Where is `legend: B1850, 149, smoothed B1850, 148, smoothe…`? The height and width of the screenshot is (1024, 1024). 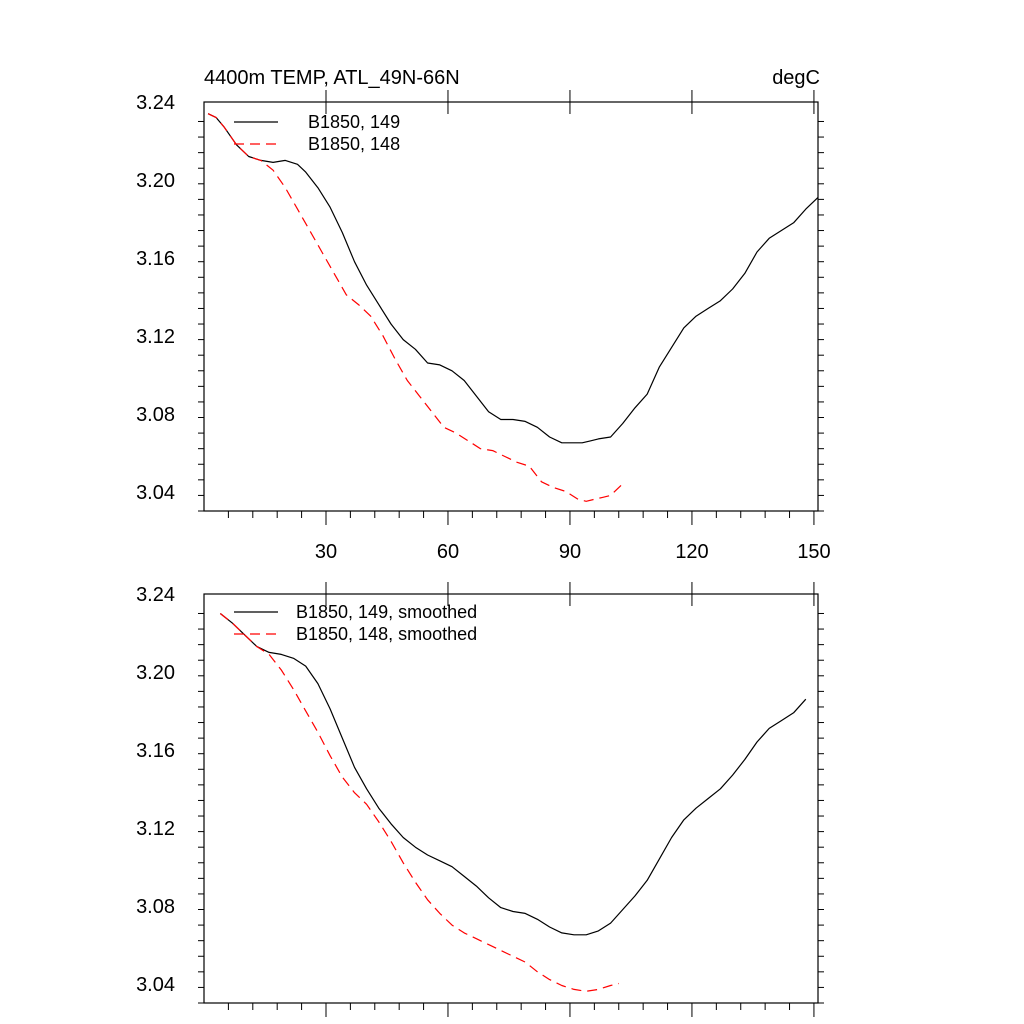 legend: B1850, 149, smoothed B1850, 148, smoothe… is located at coordinates (355, 623).